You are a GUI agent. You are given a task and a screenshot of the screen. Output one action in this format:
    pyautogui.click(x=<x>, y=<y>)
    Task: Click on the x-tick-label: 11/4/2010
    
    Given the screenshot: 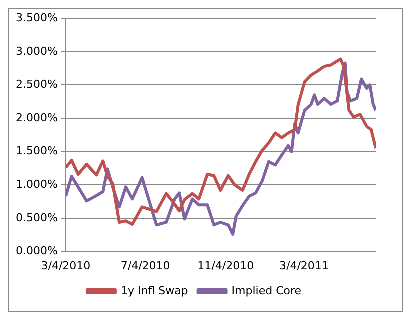 What is the action you would take?
    pyautogui.click(x=226, y=265)
    